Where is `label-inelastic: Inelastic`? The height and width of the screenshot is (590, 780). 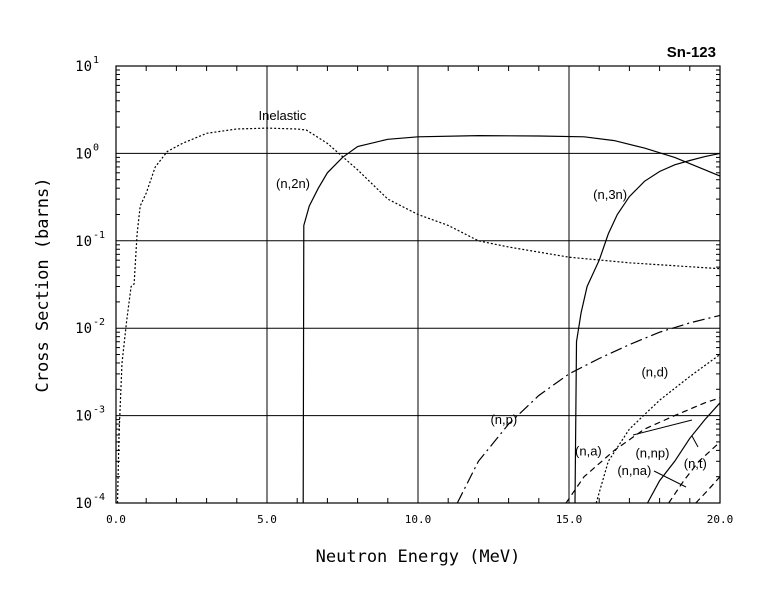 label-inelastic: Inelastic is located at coordinates (283, 115).